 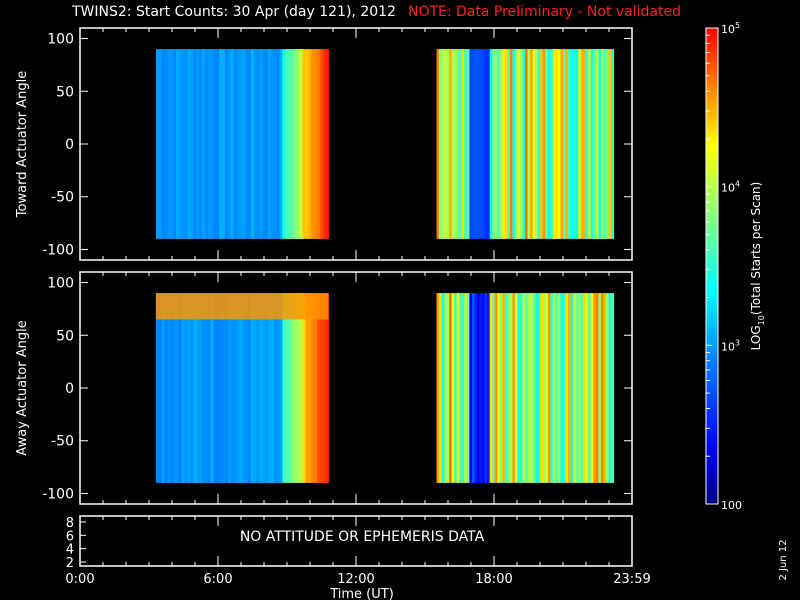 I want to click on colorbar-tick-label: 10⁵, so click(x=730, y=28).